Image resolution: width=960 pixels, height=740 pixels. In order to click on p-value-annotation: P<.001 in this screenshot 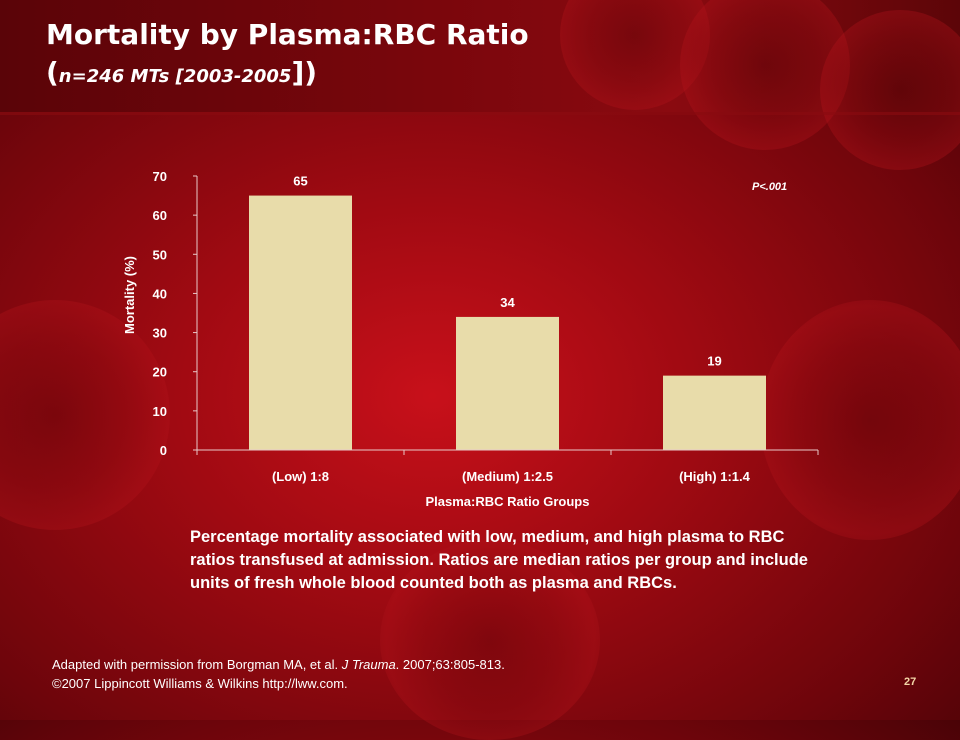, I will do `click(769, 187)`.